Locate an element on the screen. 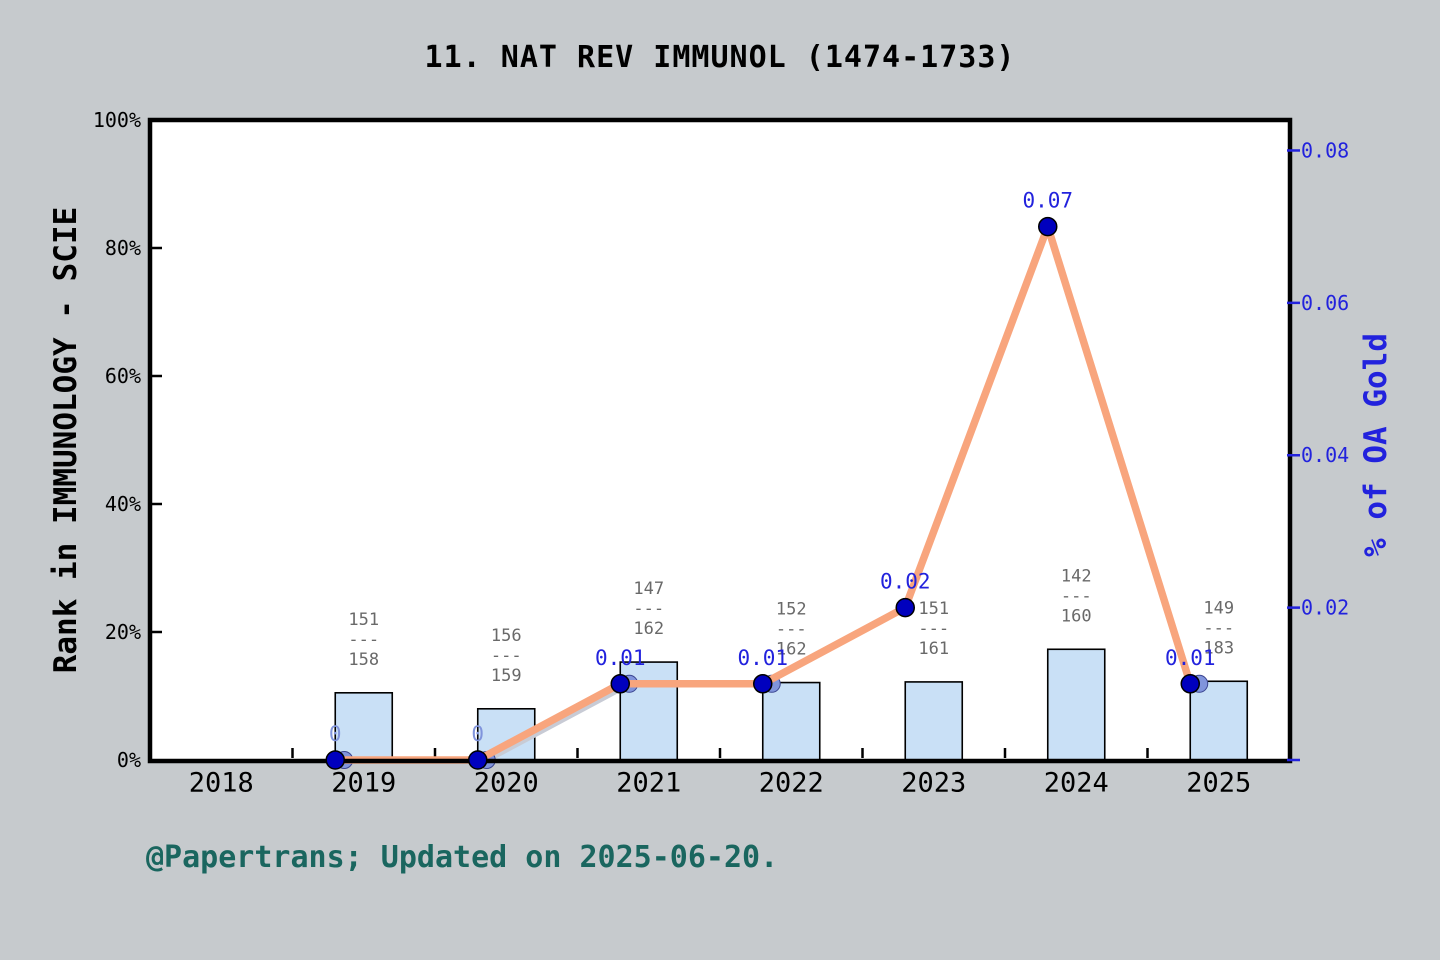  left-axis-tick-label: 80% is located at coordinates (123, 248).